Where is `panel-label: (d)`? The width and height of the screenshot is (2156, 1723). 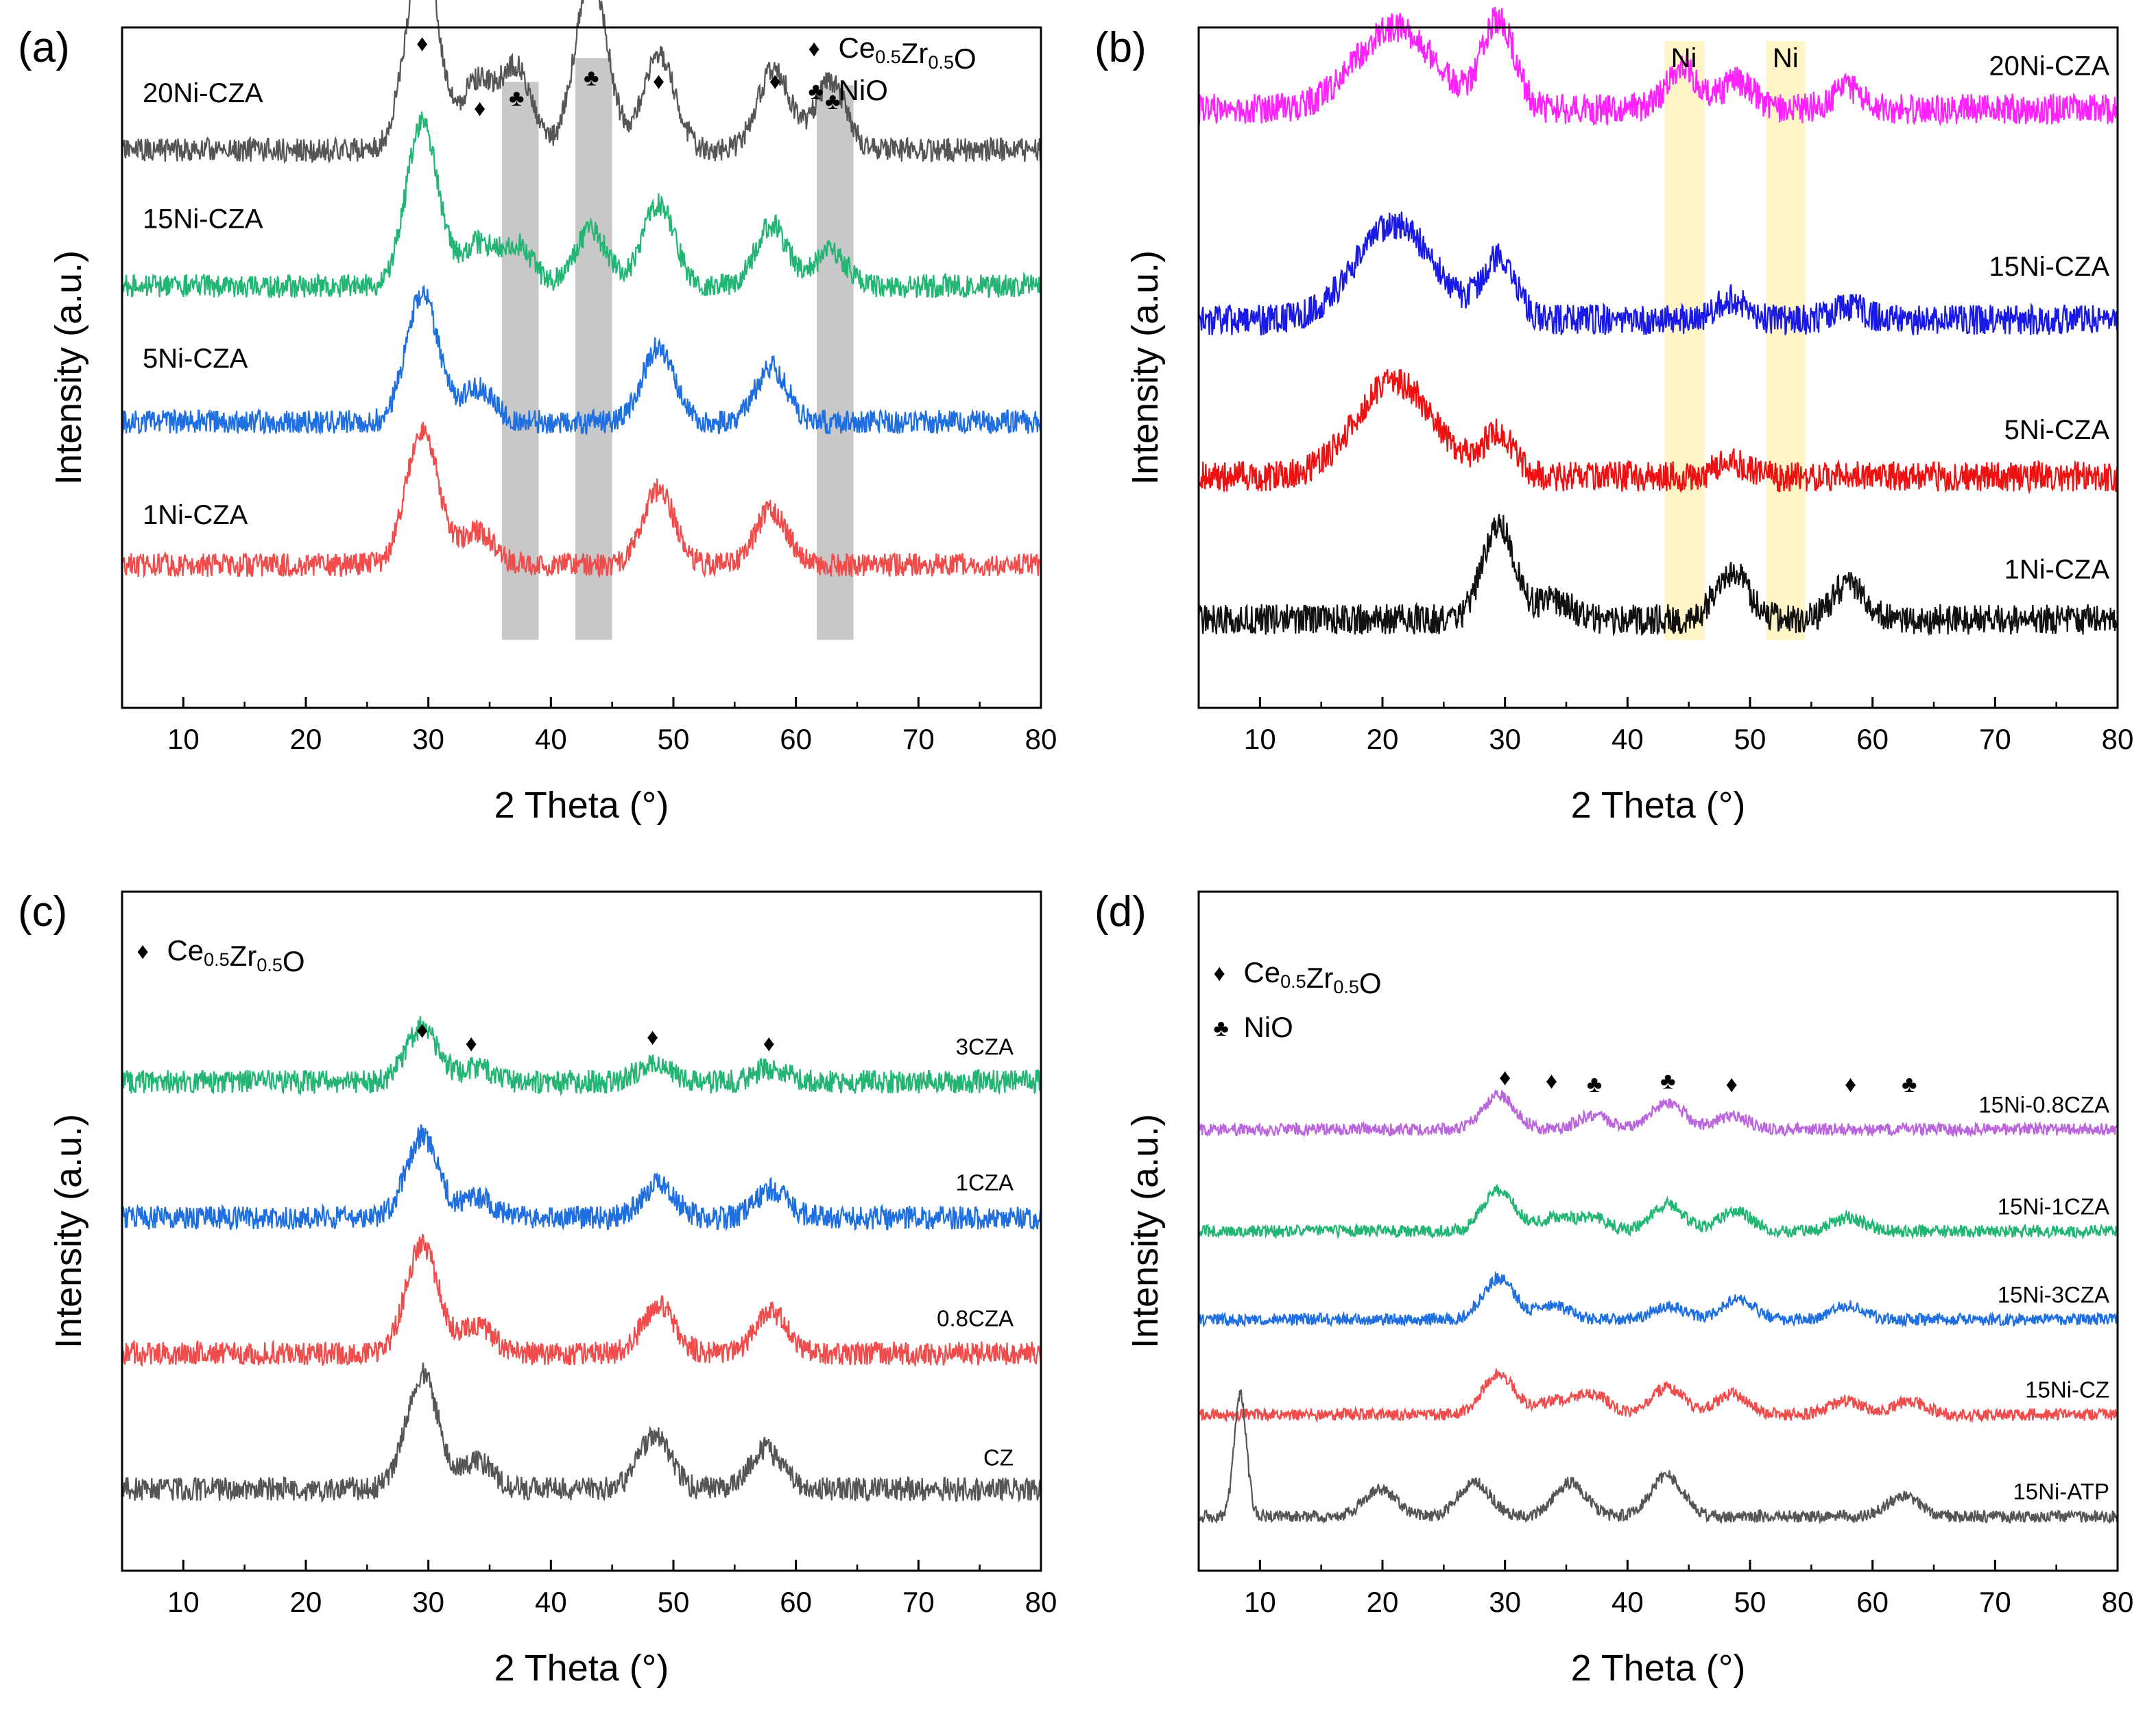
panel-label: (d) is located at coordinates (1121, 912).